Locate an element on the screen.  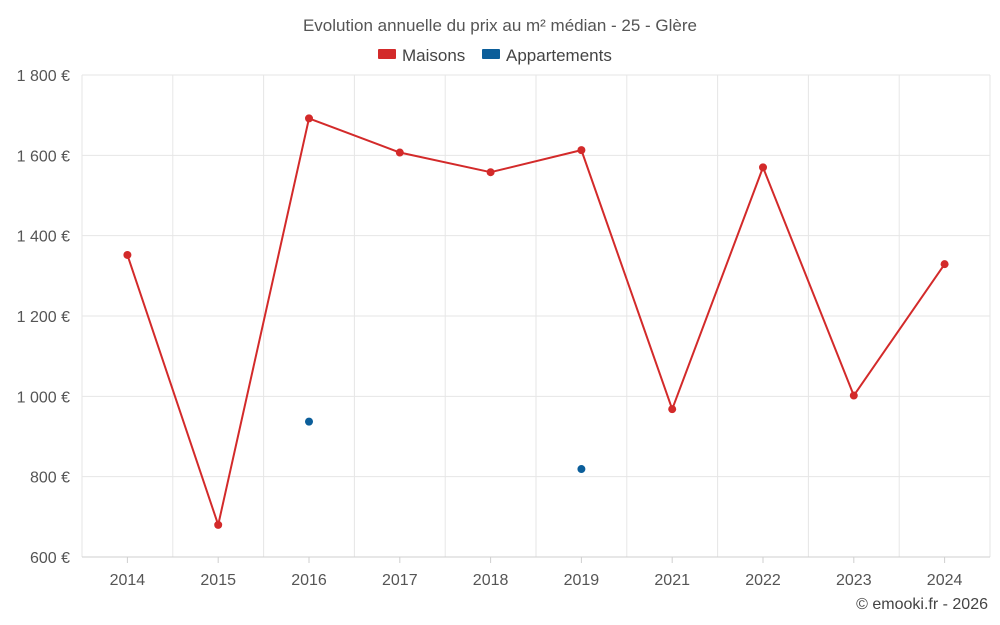
legend-label-maisons: Maisons is located at coordinates (433, 55).